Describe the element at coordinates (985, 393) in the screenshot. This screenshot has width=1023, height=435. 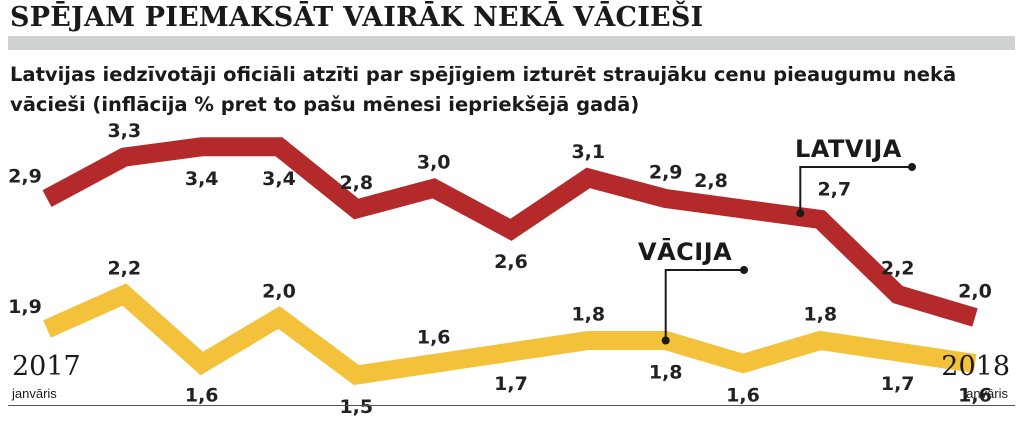
I see `x-end-month: janvāris` at that location.